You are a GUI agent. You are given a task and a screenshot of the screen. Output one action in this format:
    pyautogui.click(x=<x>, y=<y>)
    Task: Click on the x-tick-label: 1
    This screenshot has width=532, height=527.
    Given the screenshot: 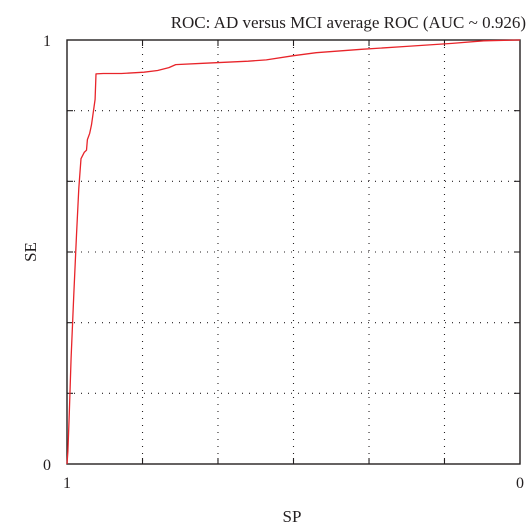 What is the action you would take?
    pyautogui.click(x=67, y=483)
    